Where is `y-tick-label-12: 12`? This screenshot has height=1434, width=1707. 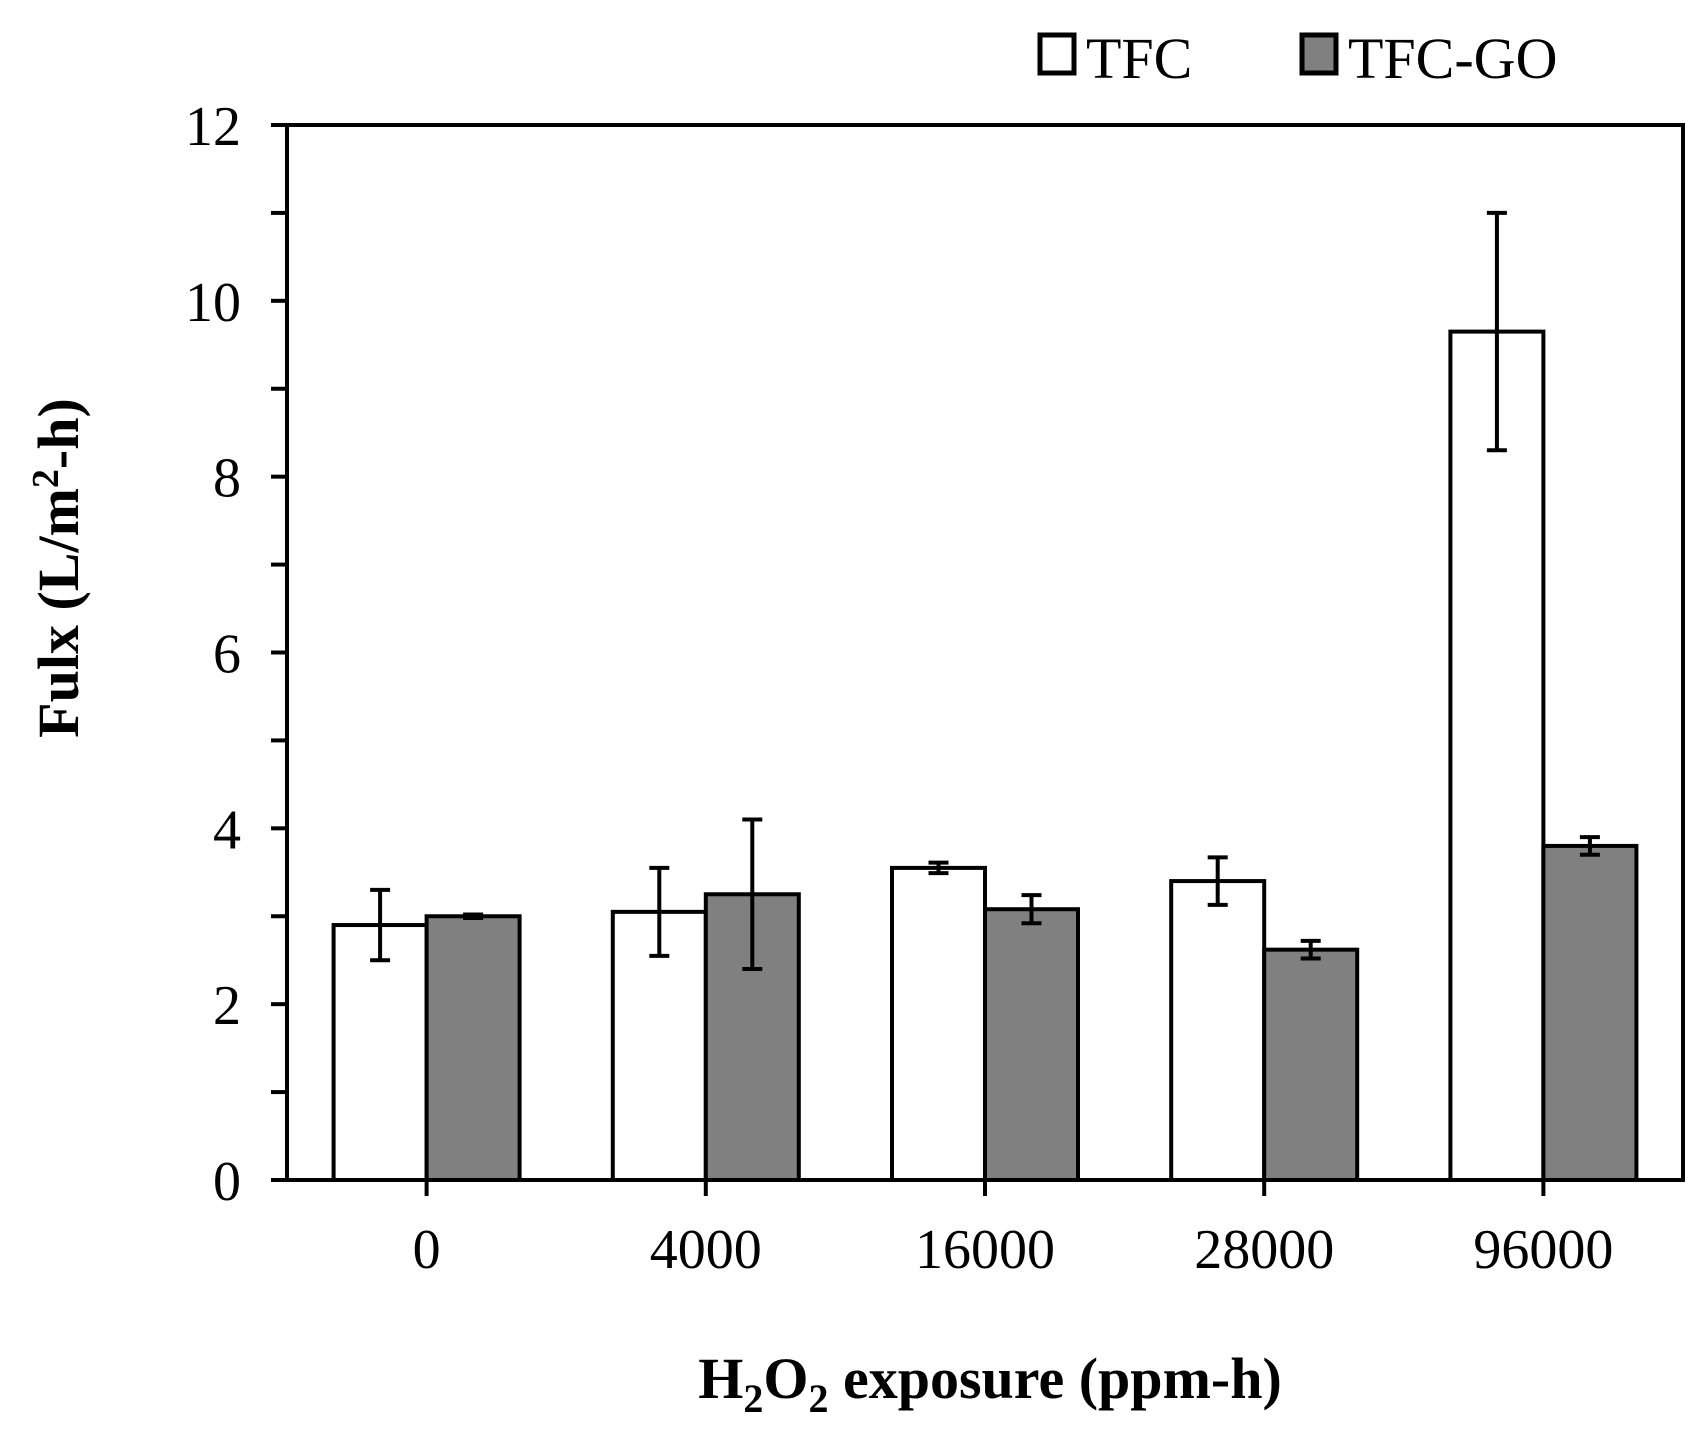 y-tick-label-12: 12 is located at coordinates (213, 127).